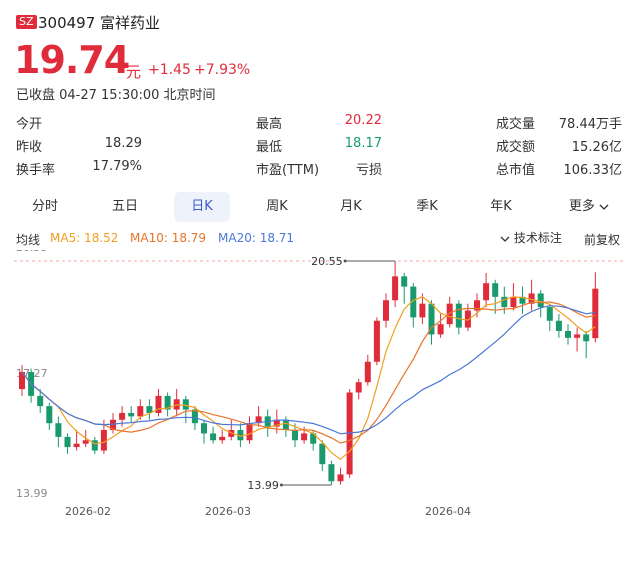  What do you see at coordinates (123, 143) in the screenshot?
I see `stat-prev-close-value: 18.29` at bounding box center [123, 143].